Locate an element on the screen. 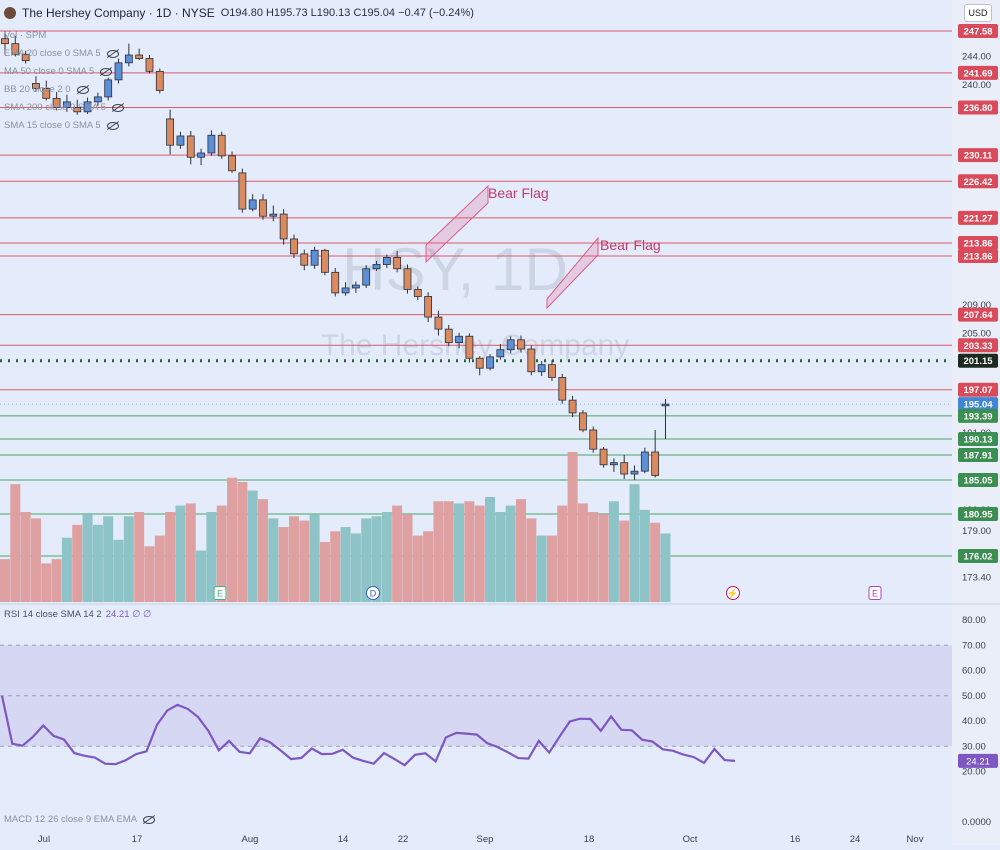 This screenshot has width=1000, height=850. price-level-label: 226.42 is located at coordinates (977, 182).